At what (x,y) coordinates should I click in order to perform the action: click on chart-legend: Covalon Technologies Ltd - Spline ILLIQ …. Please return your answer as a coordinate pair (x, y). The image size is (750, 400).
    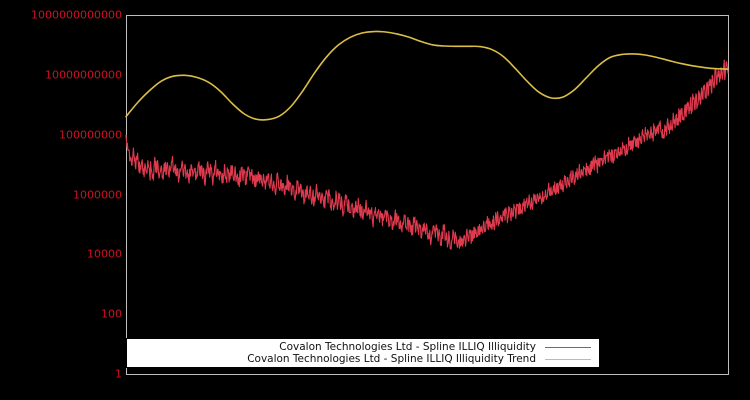
    Looking at the image, I should click on (363, 353).